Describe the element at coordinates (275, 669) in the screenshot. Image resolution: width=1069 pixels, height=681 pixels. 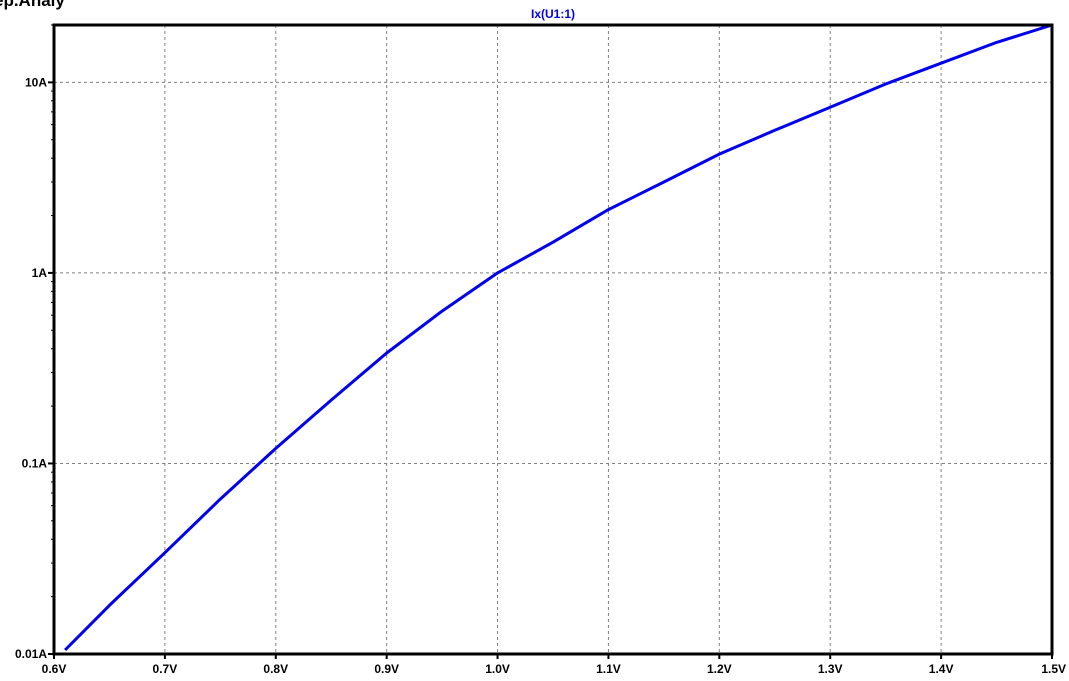
I see `x-tick-label: 0.8V` at that location.